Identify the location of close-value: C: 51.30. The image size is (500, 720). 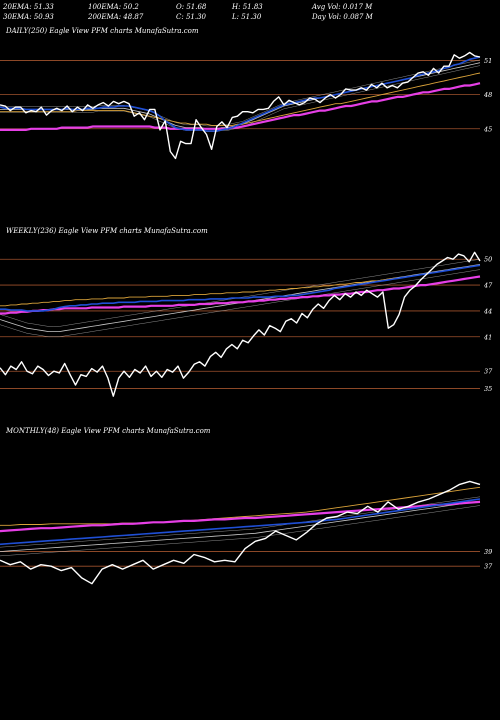
(191, 17).